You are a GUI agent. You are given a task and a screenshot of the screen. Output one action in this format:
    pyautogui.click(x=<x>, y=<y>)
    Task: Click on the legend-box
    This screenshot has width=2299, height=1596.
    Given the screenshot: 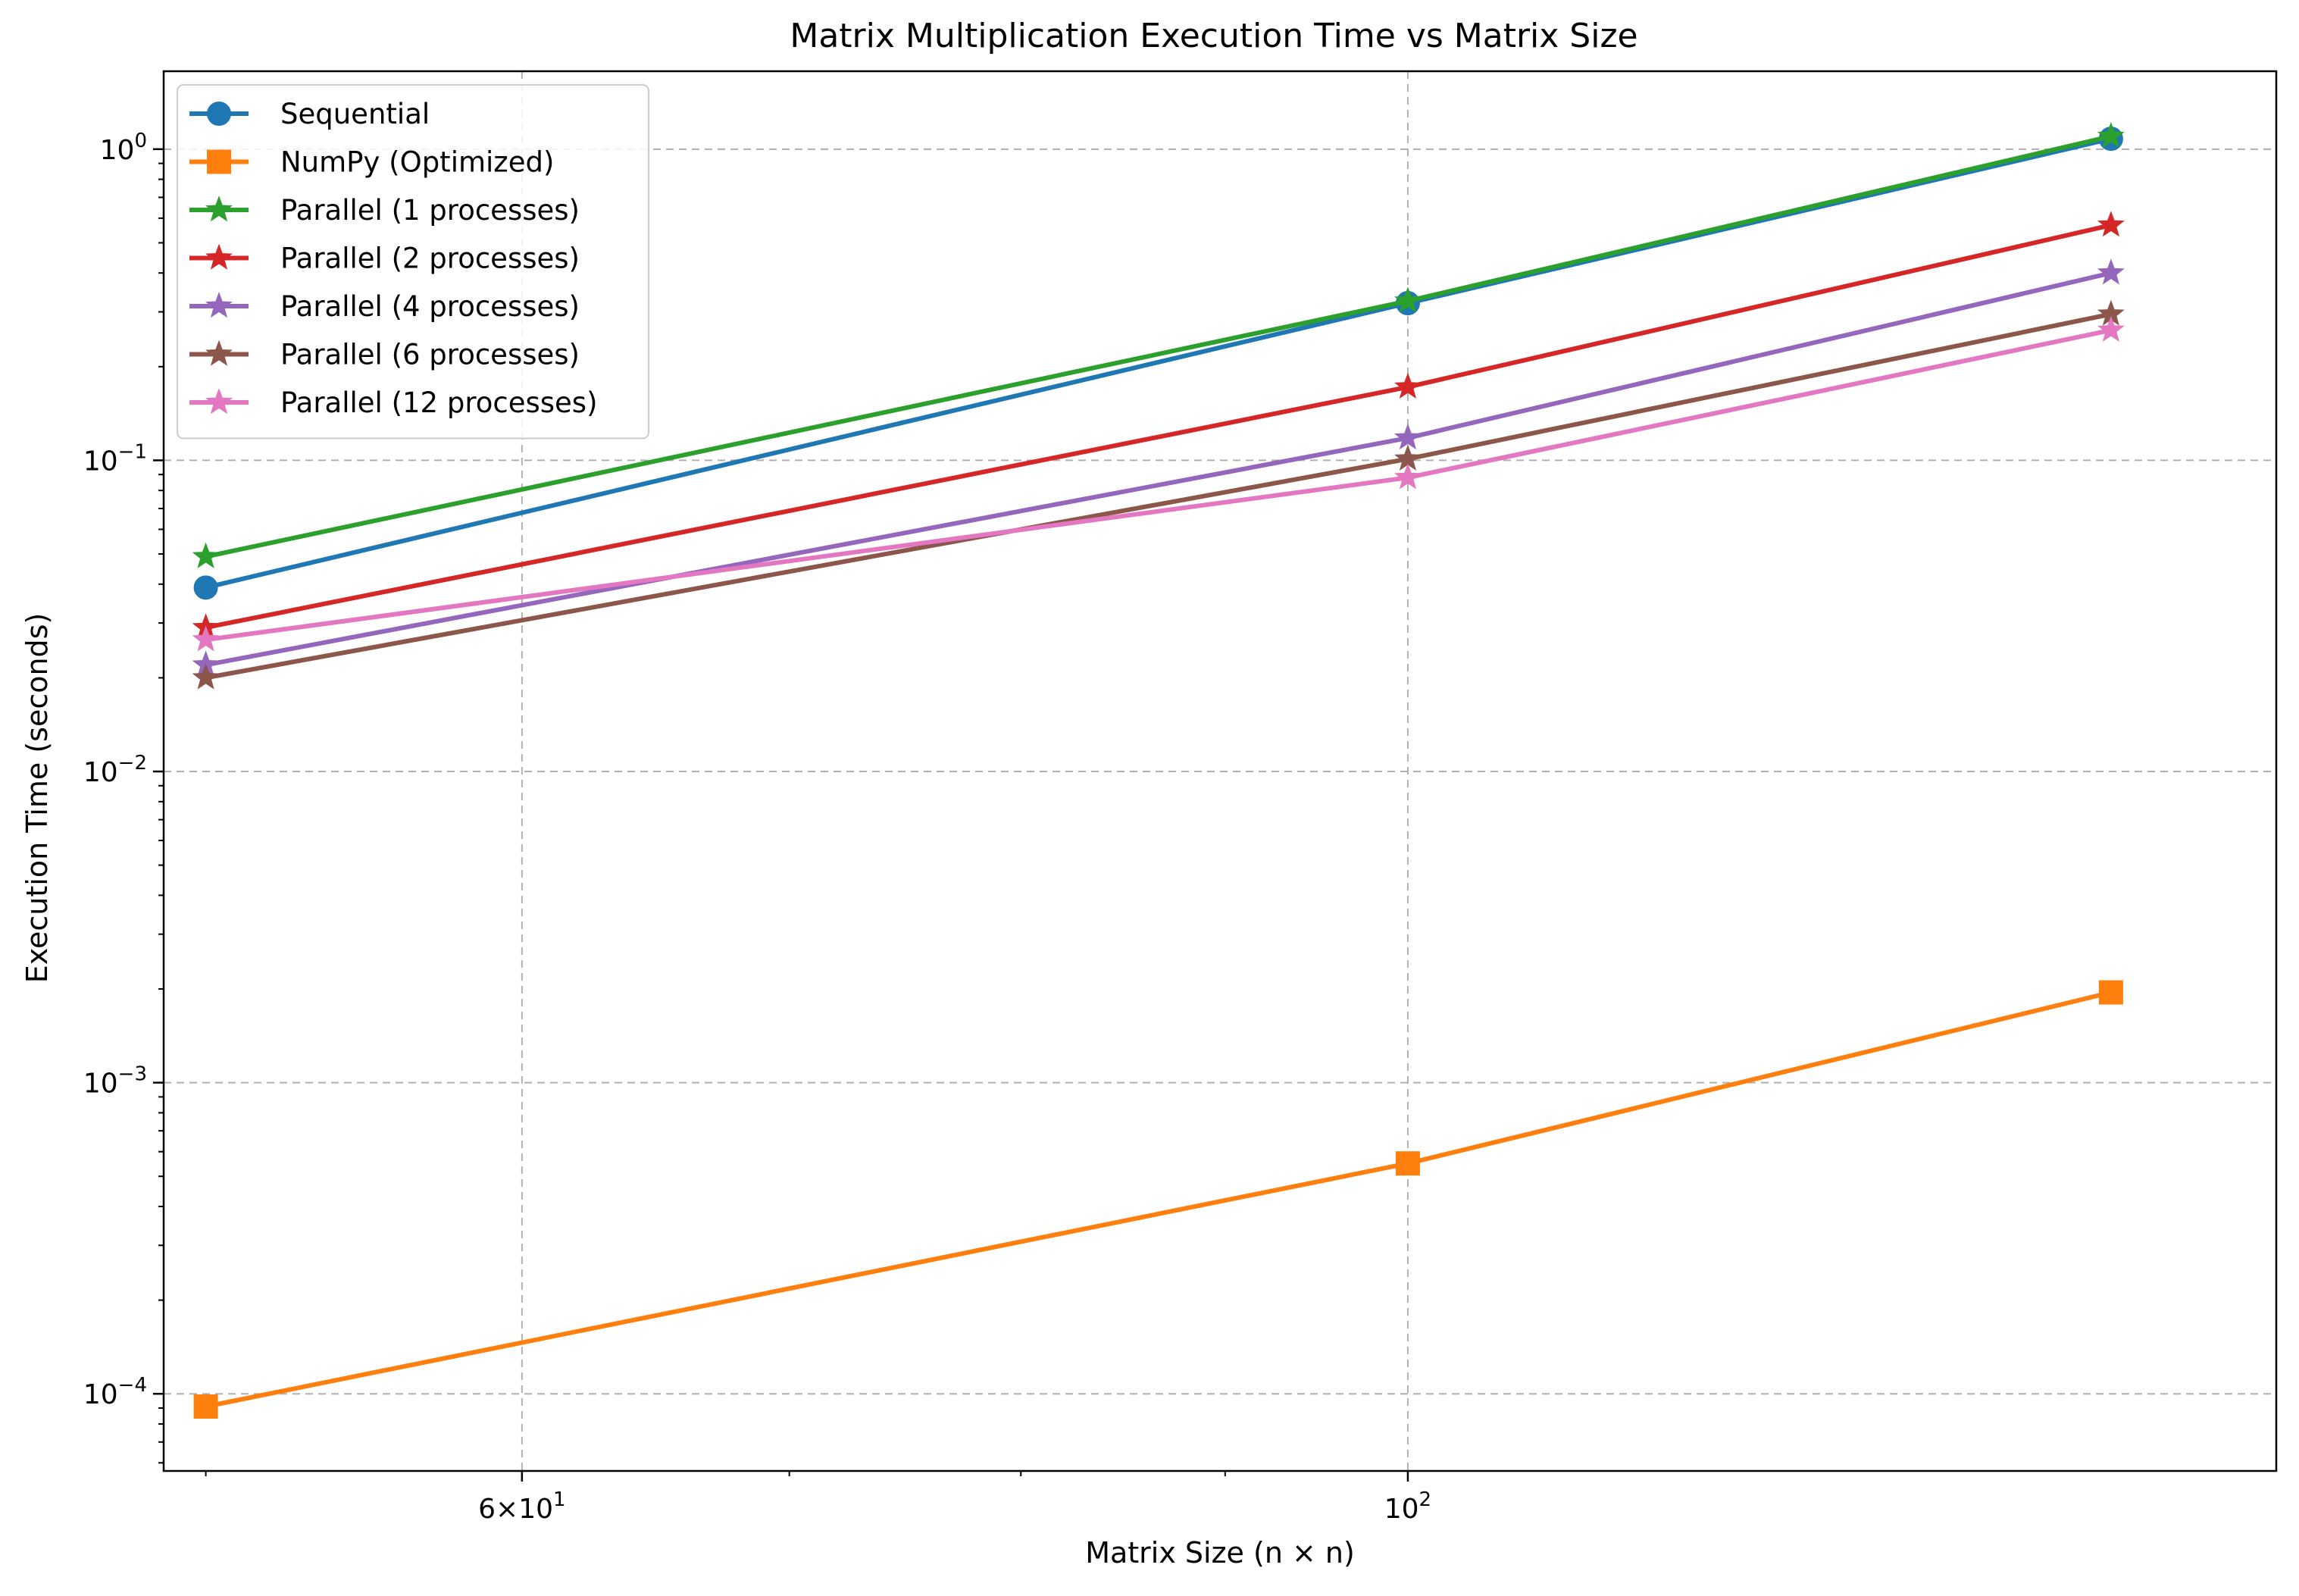 What is the action you would take?
    pyautogui.click(x=413, y=262)
    